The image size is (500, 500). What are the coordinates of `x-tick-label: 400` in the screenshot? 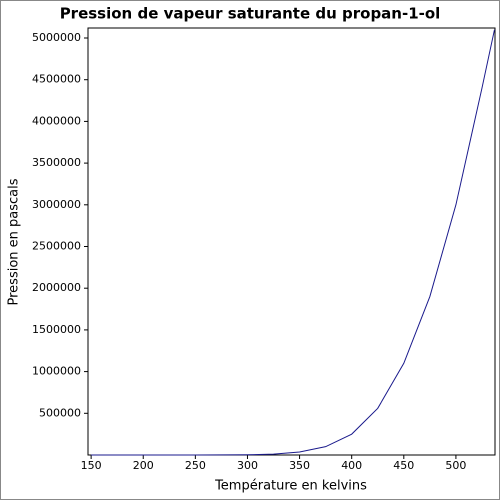 It's located at (351, 465).